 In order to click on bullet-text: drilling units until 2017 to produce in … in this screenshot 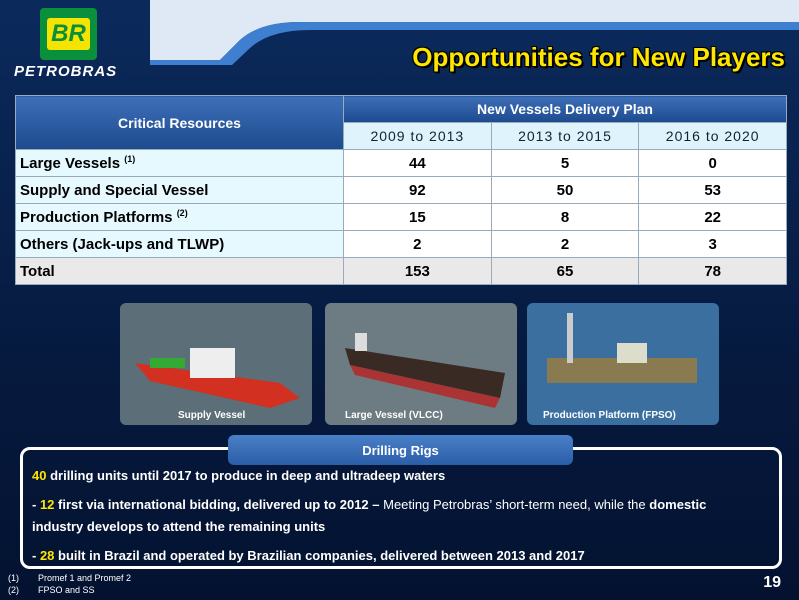, I will do `click(246, 475)`.